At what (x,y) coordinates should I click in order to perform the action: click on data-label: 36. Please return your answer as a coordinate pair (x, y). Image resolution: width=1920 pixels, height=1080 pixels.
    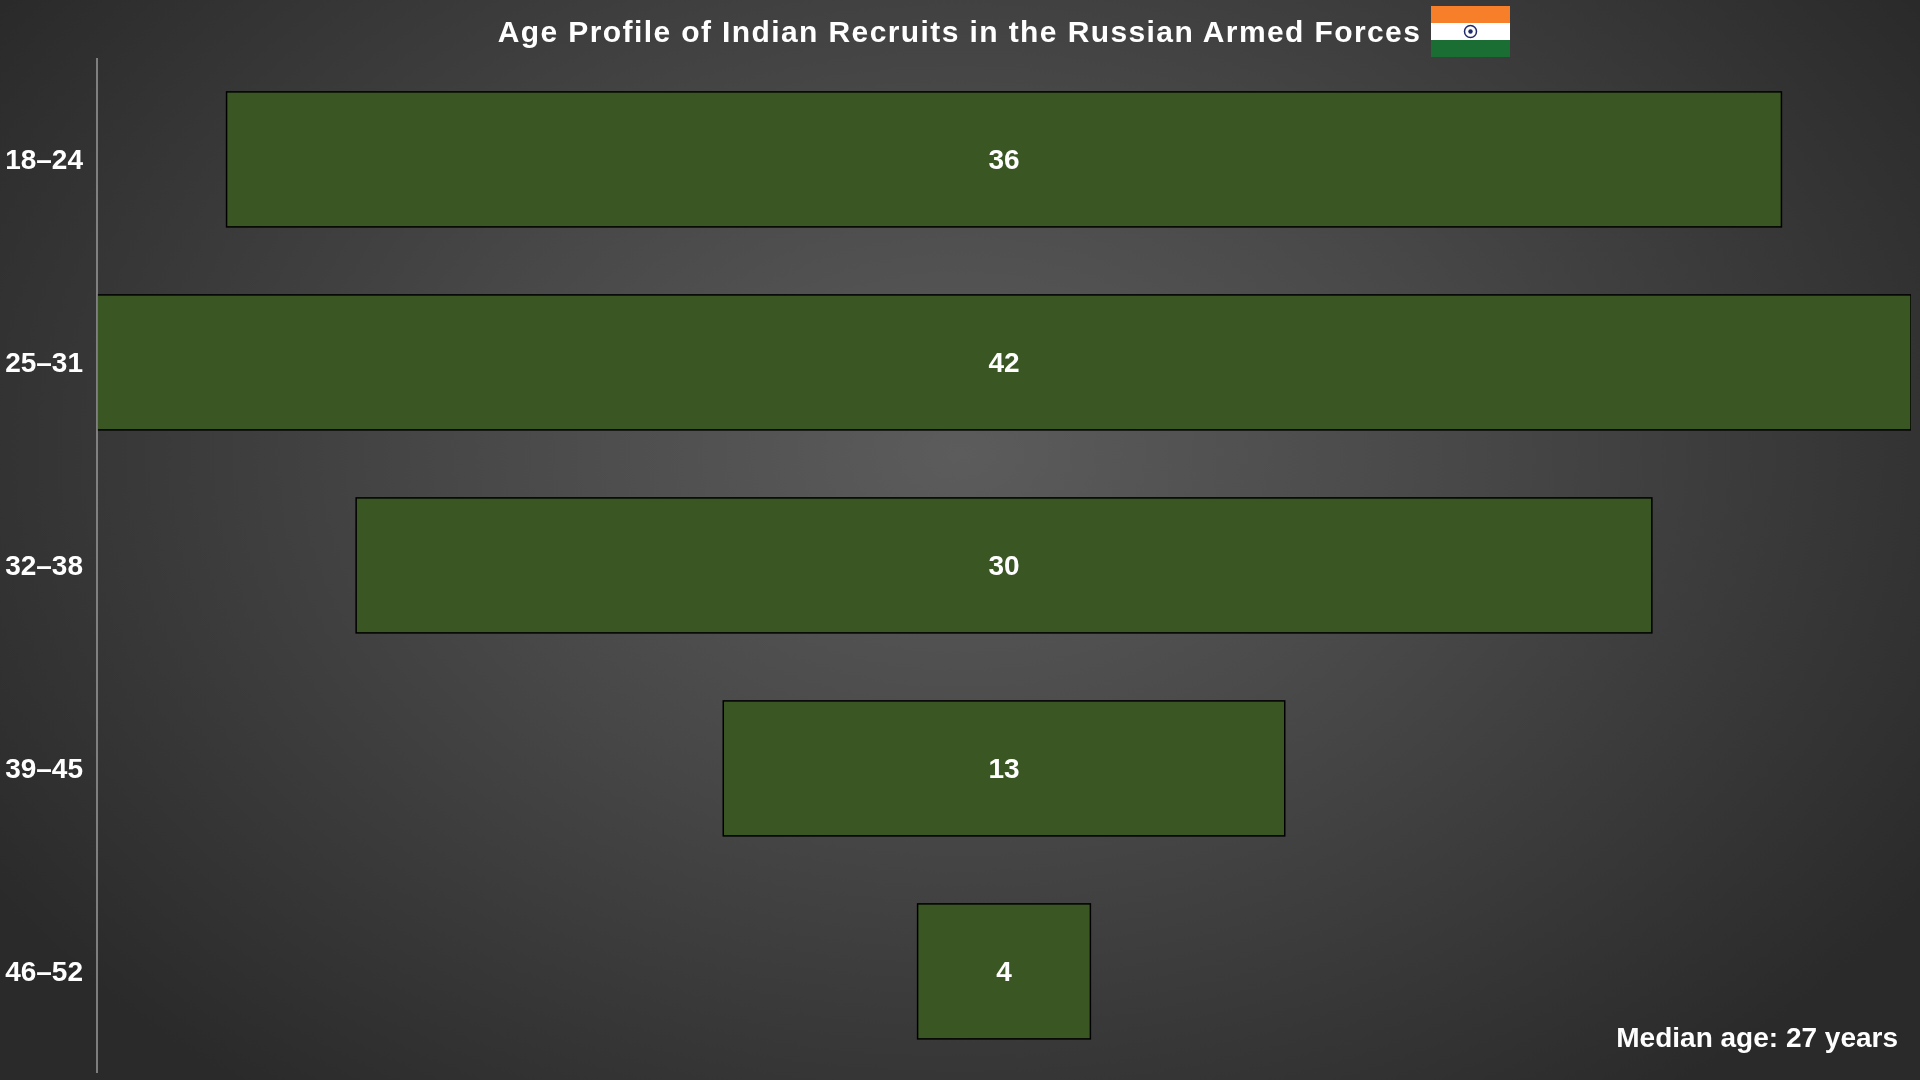
    Looking at the image, I should click on (1004, 159).